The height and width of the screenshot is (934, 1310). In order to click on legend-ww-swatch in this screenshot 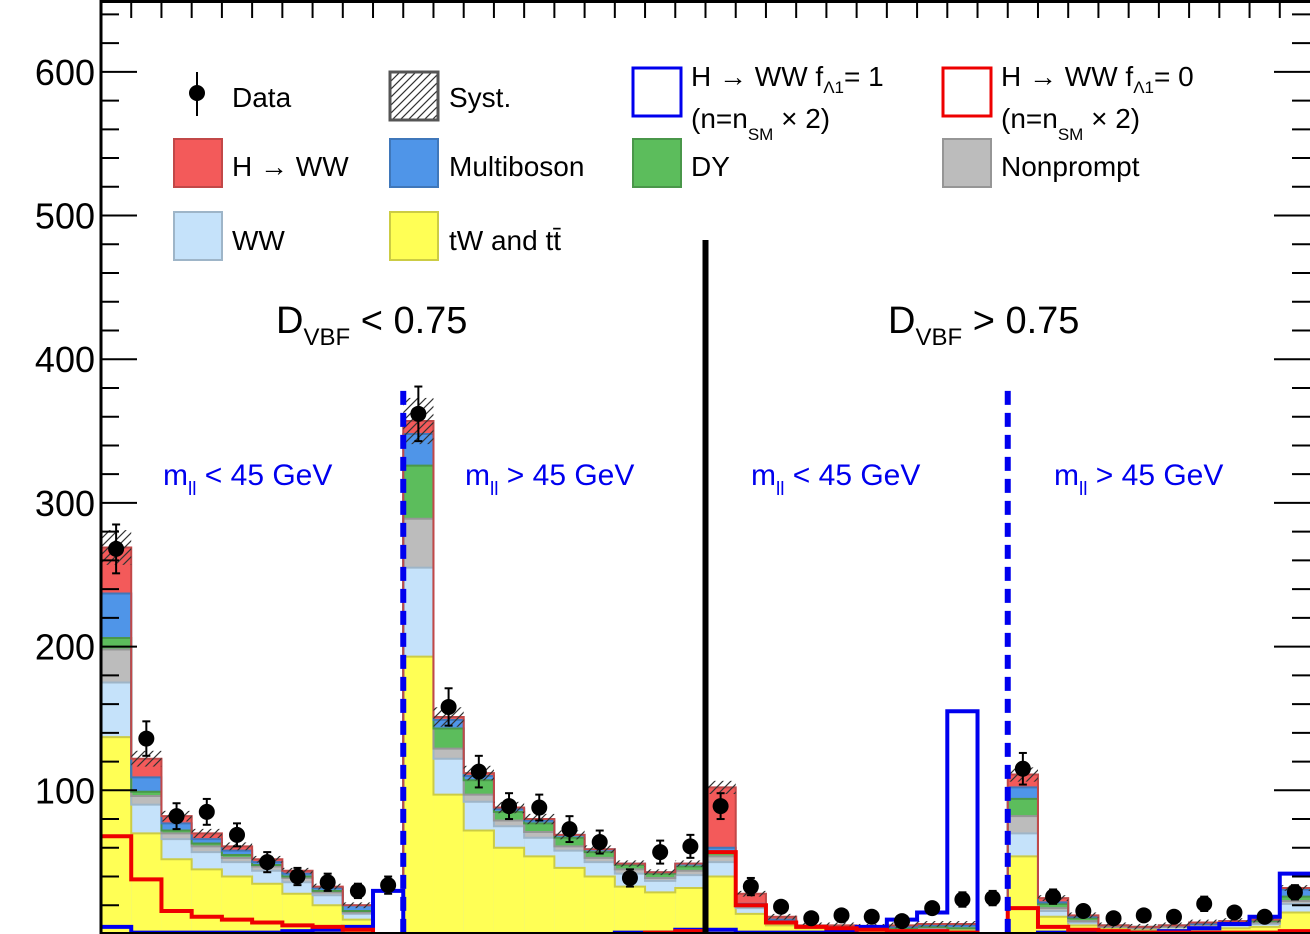, I will do `click(198, 236)`.